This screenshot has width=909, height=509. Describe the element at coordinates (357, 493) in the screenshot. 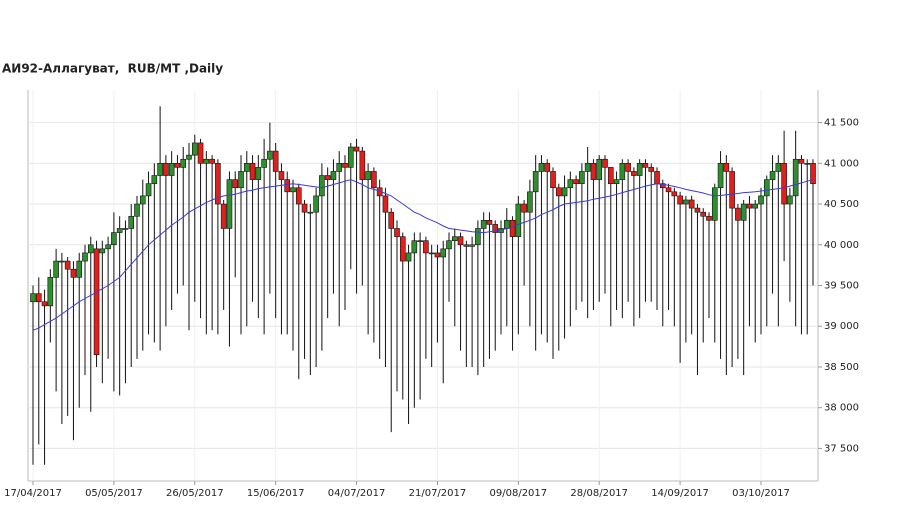

I see `x-tick-label: 04/07/2017` at that location.